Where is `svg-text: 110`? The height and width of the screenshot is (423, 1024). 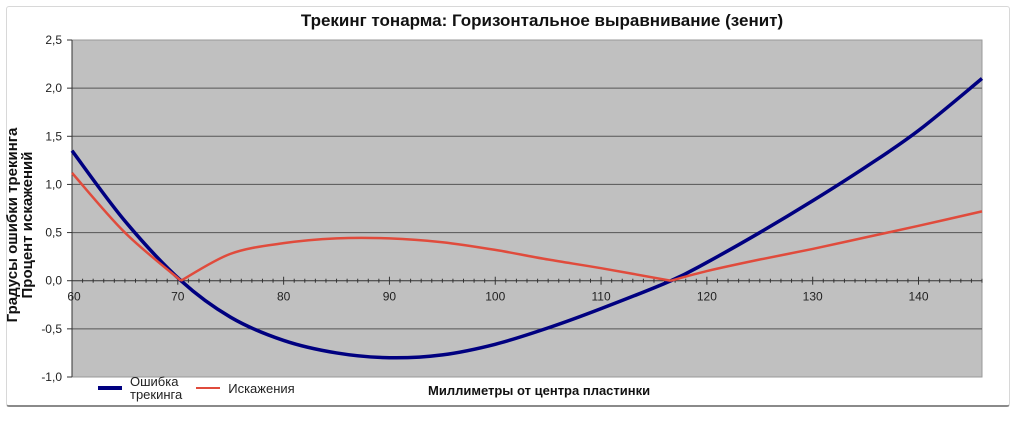 svg-text: 110 is located at coordinates (600, 297).